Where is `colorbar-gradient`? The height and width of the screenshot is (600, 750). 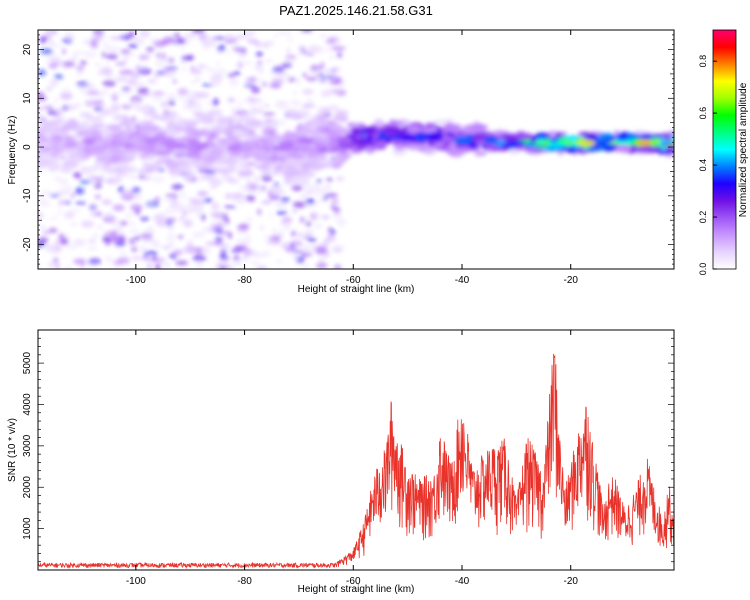 colorbar-gradient is located at coordinates (724, 149).